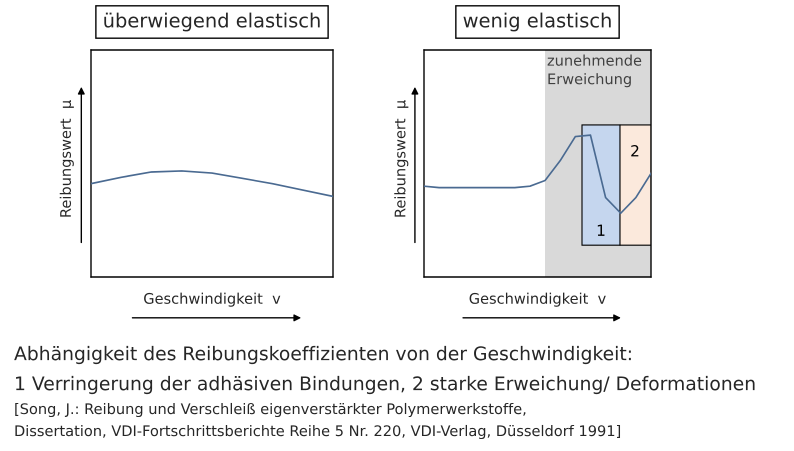  Describe the element at coordinates (317, 432) in the screenshot. I see `text: Dissertation, VDI-Fortschrittsberichte Reihe 5 Nr. 220, VDI-Verlag, Düsseldorf 1991]` at that location.